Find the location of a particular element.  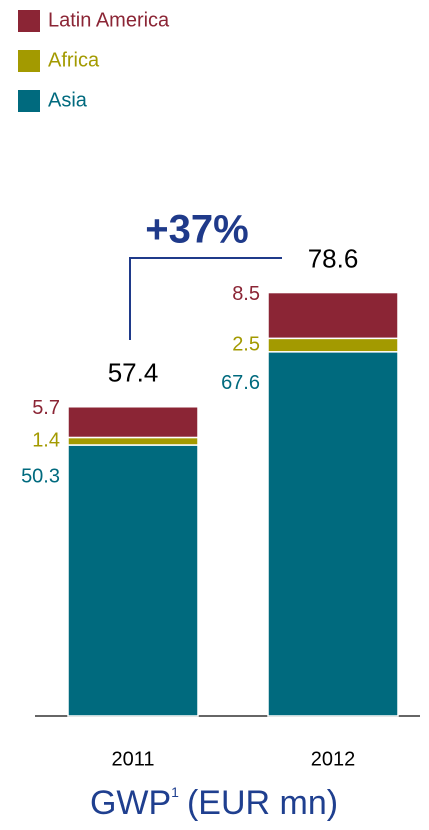

total-label: 57.4 is located at coordinates (133, 373).